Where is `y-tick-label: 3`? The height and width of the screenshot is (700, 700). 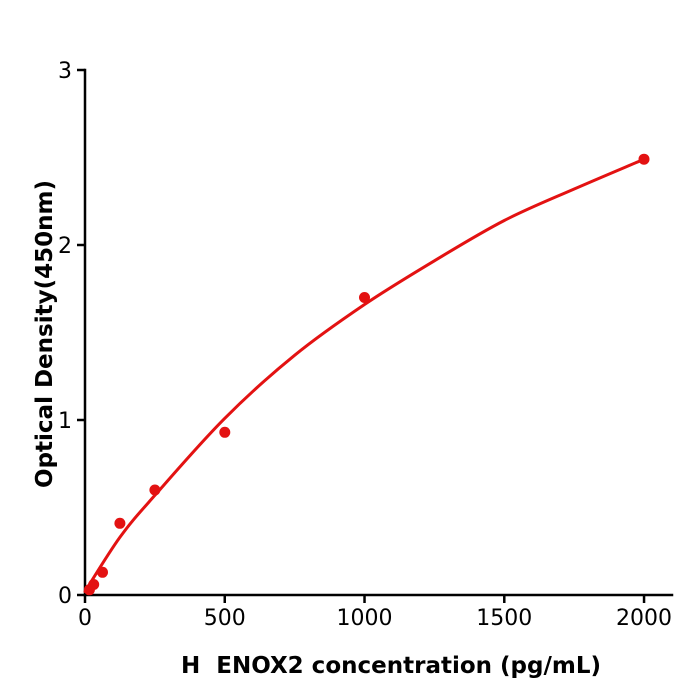 y-tick-label: 3 is located at coordinates (65, 71).